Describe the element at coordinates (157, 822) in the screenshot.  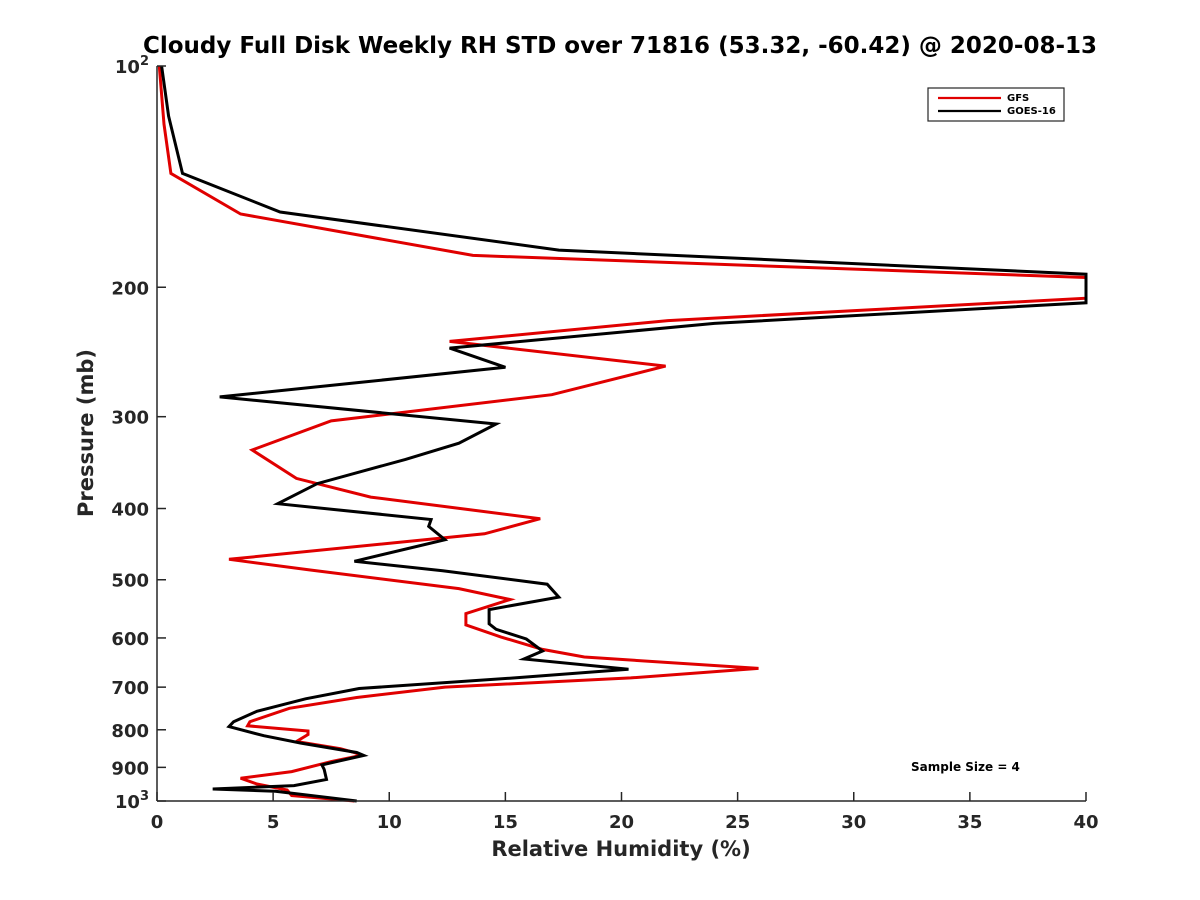
I see `x-tick-label: 0` at that location.